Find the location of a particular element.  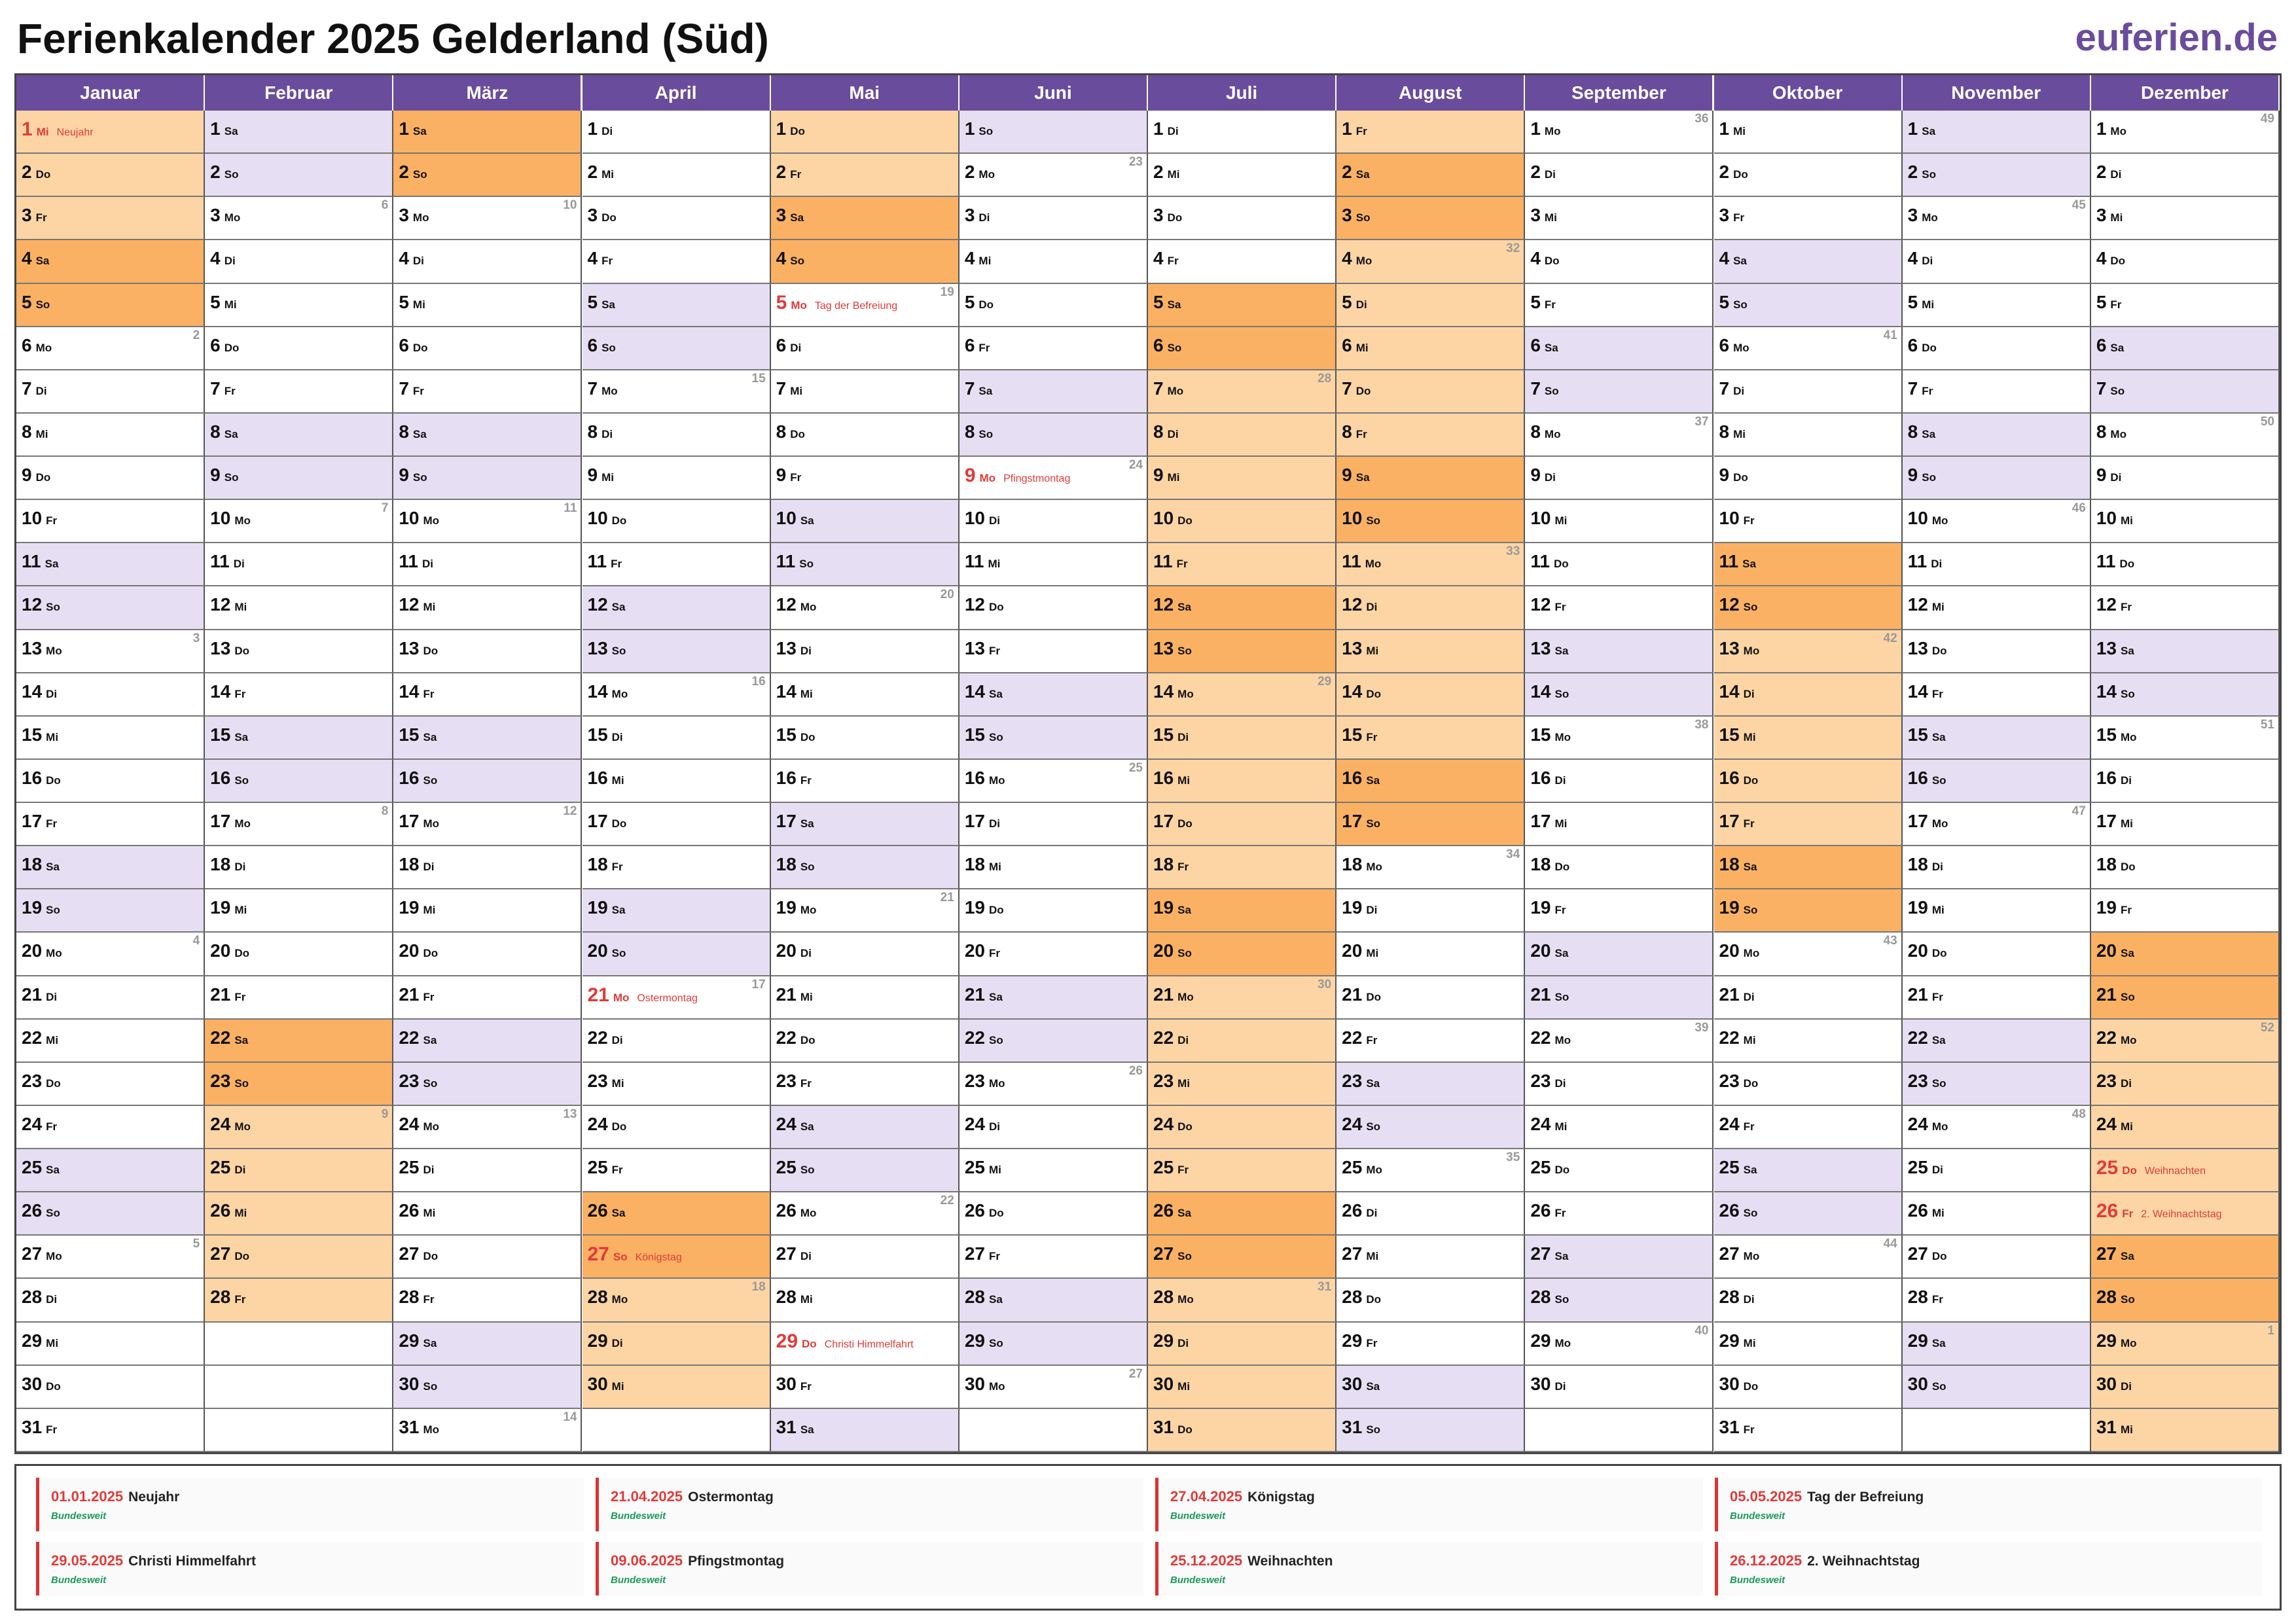

day: 7 So is located at coordinates (1544, 389).